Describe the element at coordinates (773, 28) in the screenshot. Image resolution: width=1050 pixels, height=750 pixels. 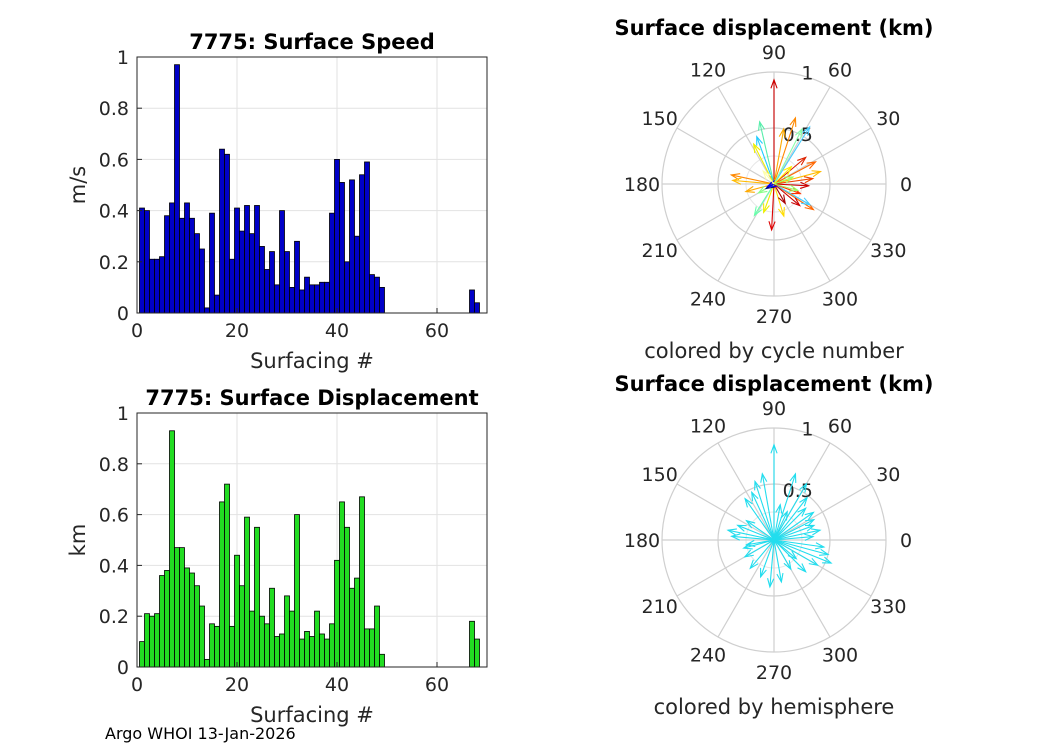
I see `chart-title: Surface displacement (km)` at that location.